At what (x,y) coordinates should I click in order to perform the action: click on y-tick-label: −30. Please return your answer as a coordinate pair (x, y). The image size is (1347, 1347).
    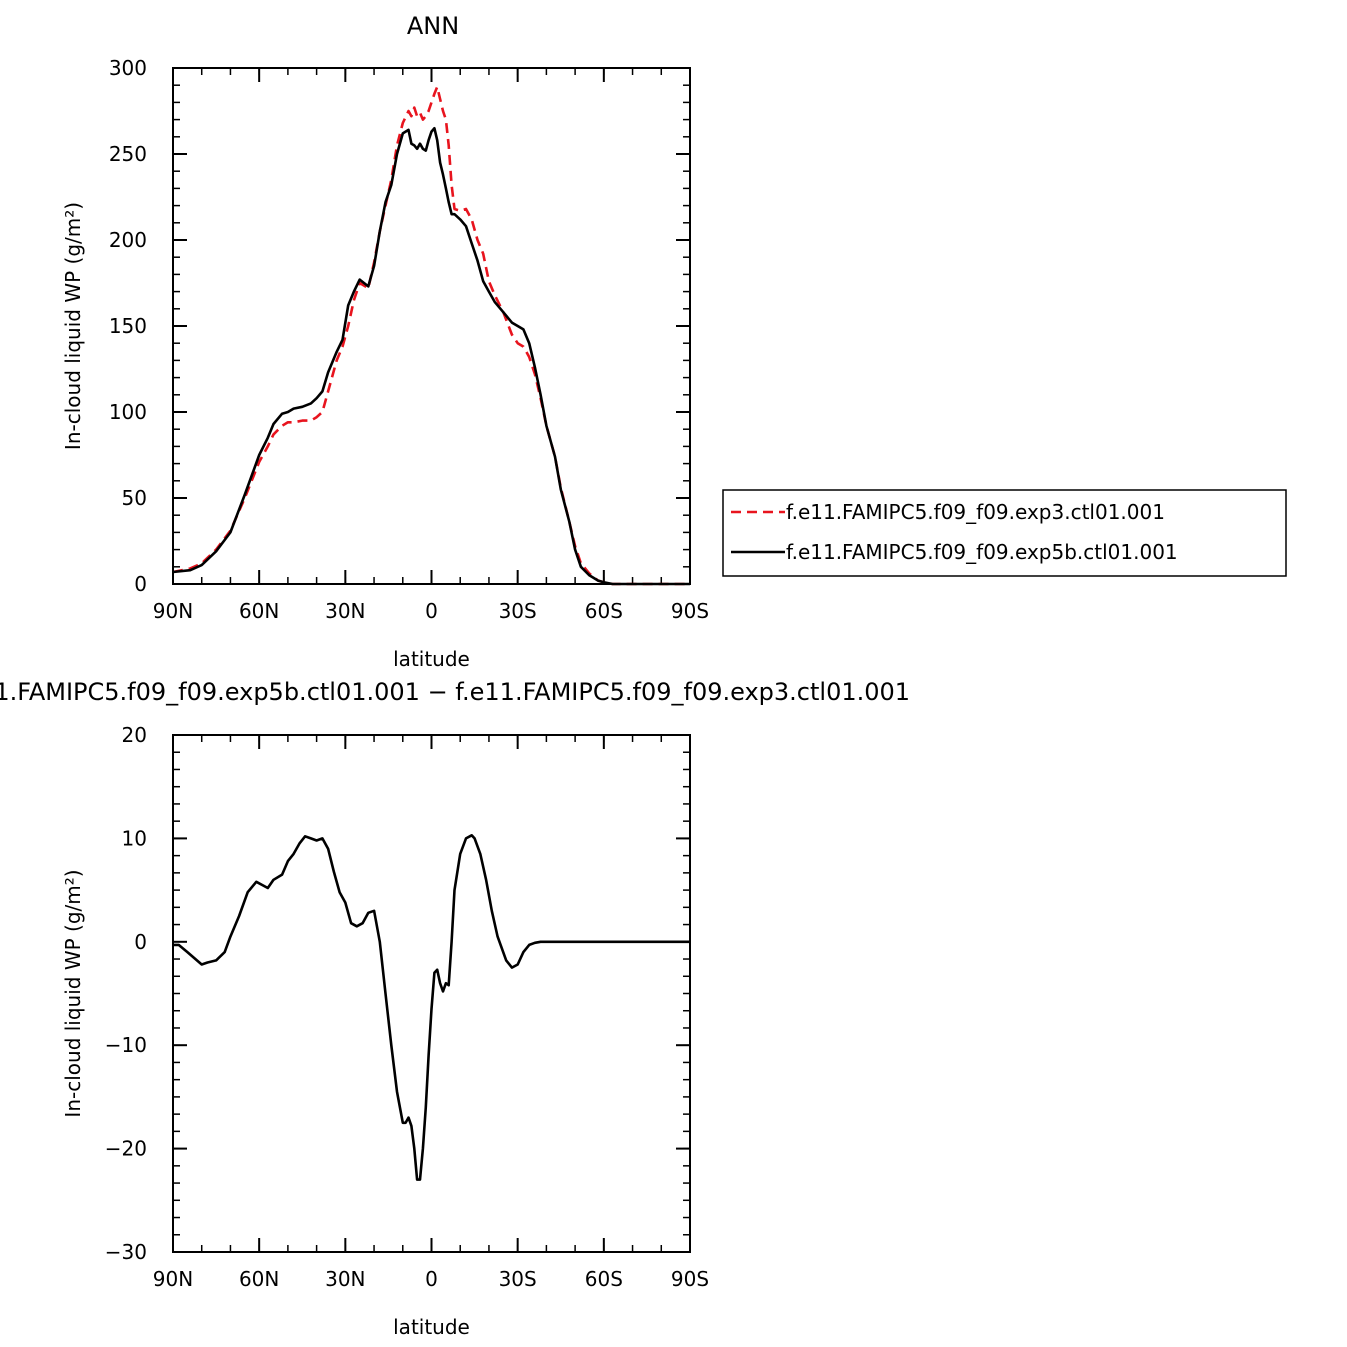
    Looking at the image, I should click on (126, 1252).